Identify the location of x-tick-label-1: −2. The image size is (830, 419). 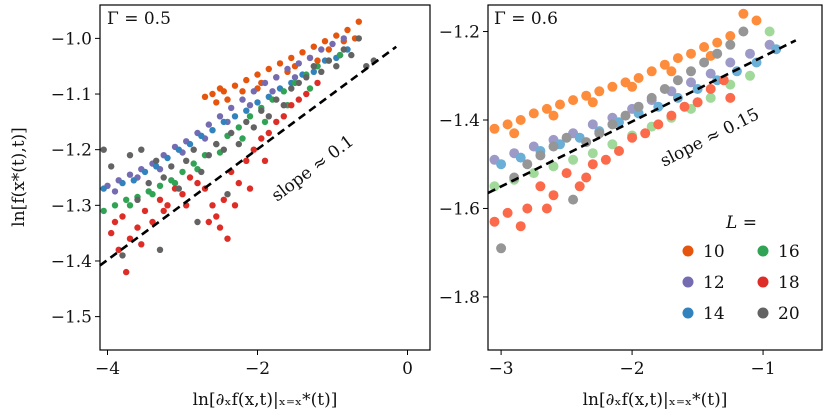
(632, 369).